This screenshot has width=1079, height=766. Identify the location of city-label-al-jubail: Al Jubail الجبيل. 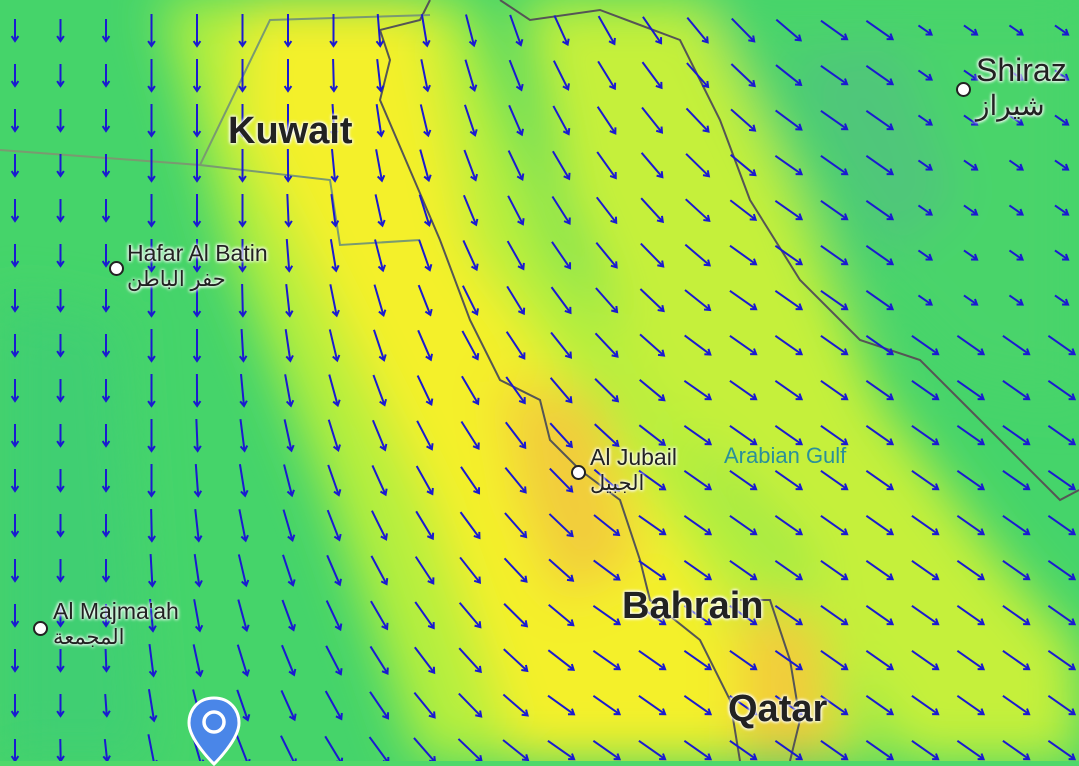
(633, 469).